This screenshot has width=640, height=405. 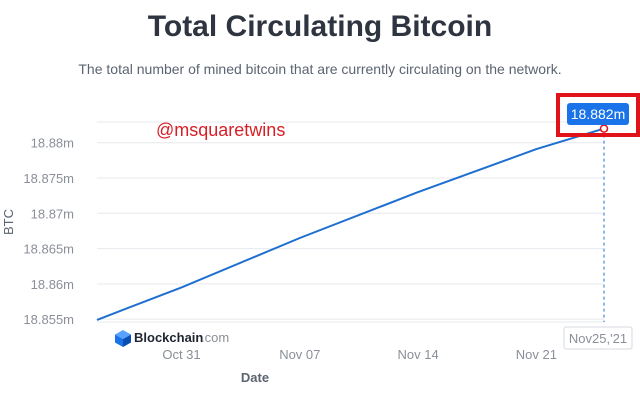 What do you see at coordinates (417, 354) in the screenshot?
I see `x-tick-label: Nov 14` at bounding box center [417, 354].